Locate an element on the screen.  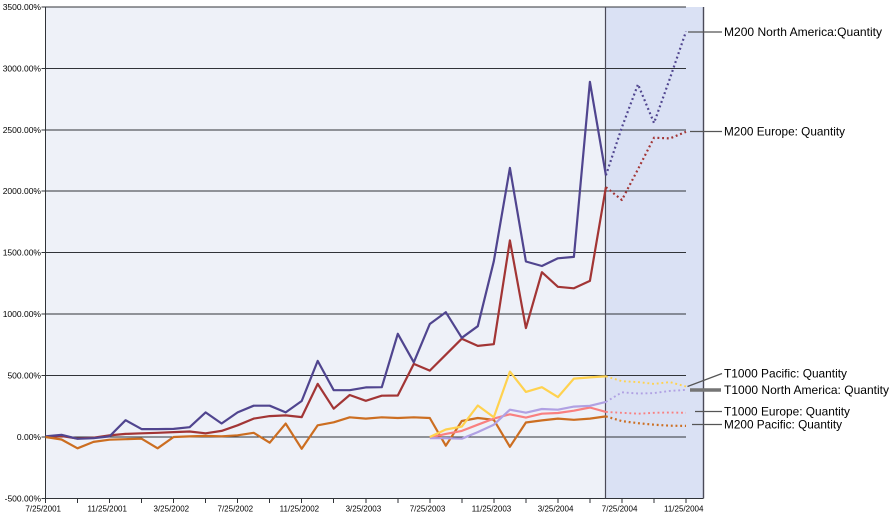
svg-text: 7/25/2002 is located at coordinates (236, 509).